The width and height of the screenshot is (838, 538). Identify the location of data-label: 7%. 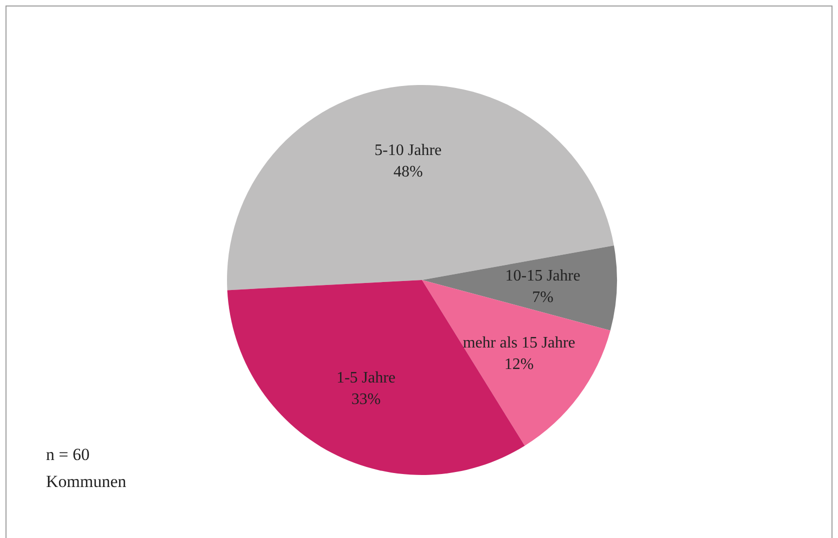
(543, 297).